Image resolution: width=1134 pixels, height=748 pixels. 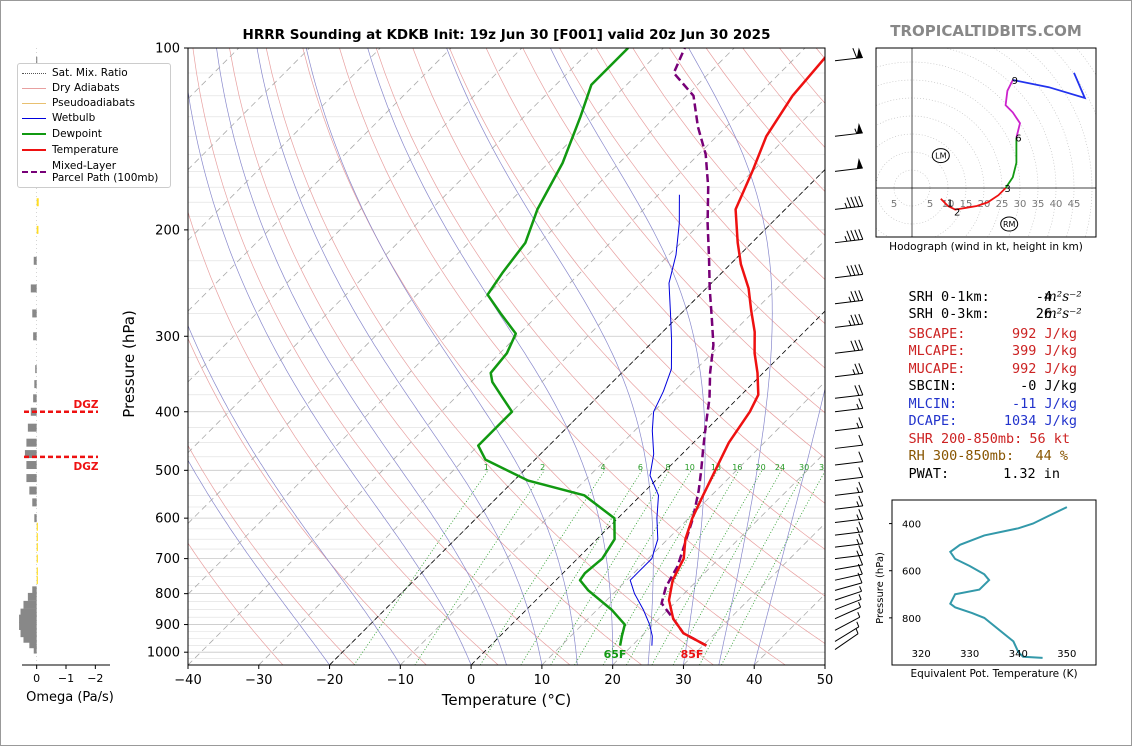 I want to click on hodo-height-label: 9, so click(x=1015, y=81).